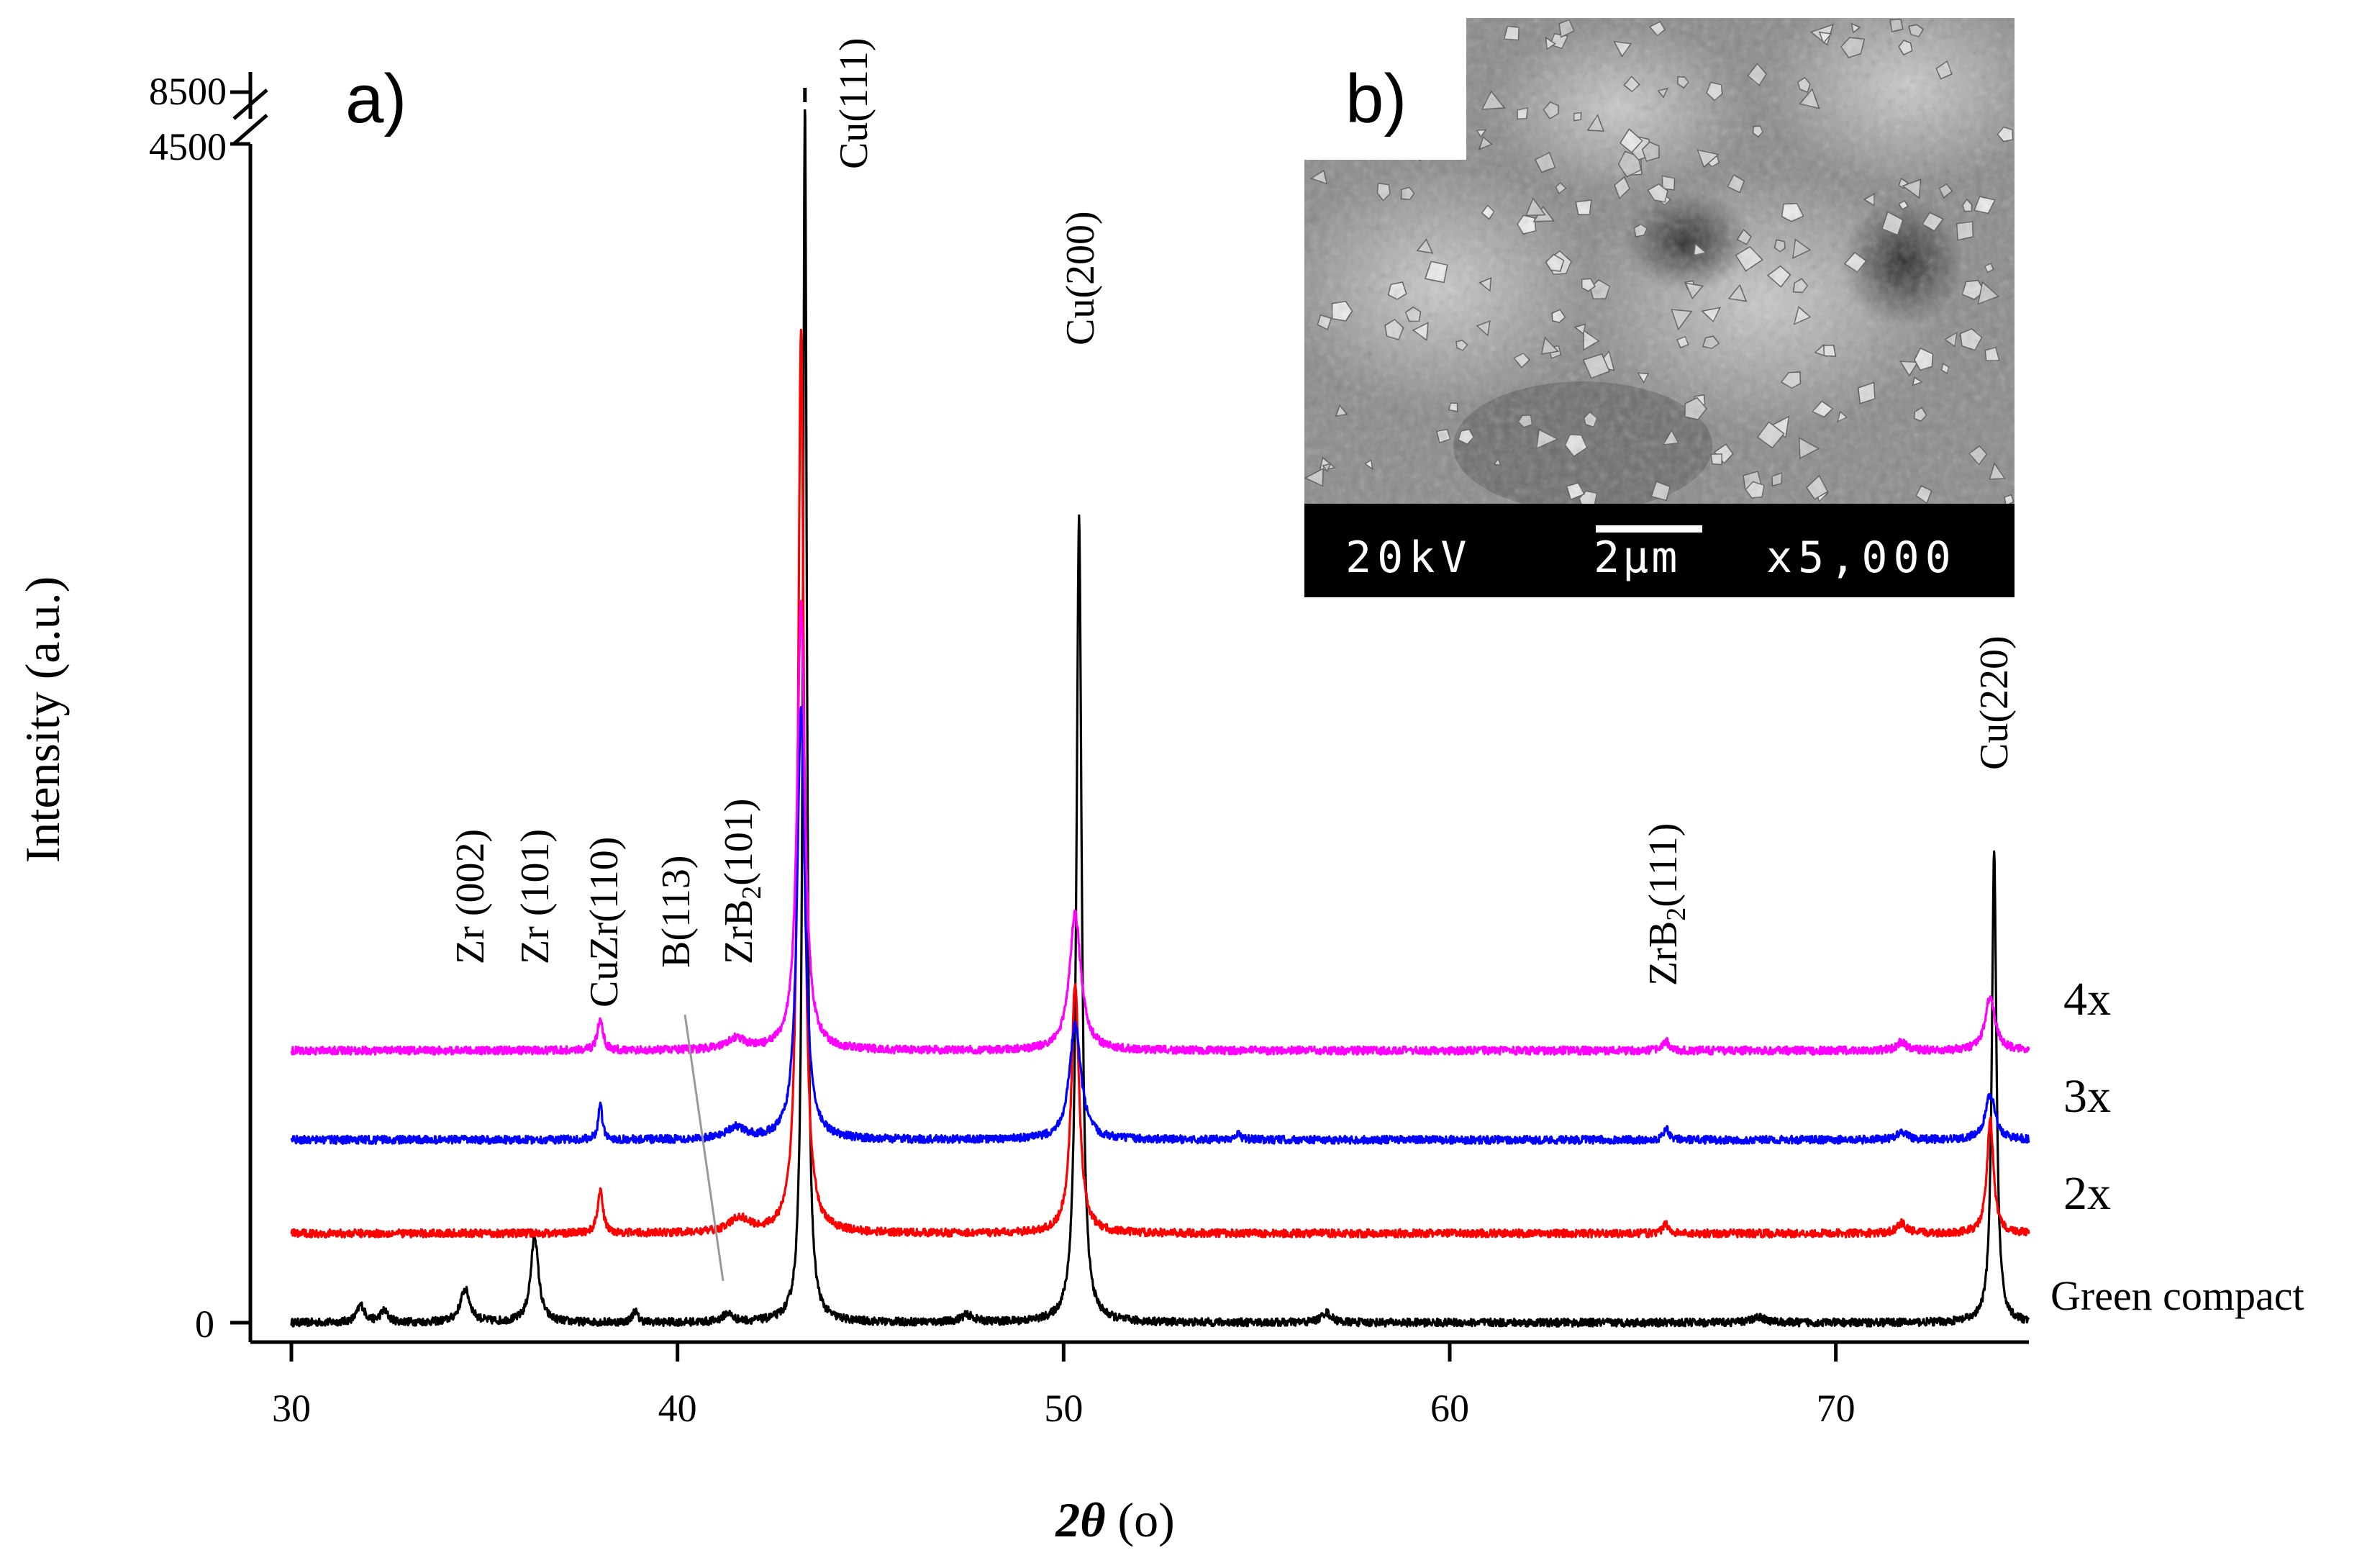 Image resolution: width=2380 pixels, height=1558 pixels. What do you see at coordinates (1659, 307) in the screenshot?
I see `sem-inset: 20kV 2μm x5,000 b)` at bounding box center [1659, 307].